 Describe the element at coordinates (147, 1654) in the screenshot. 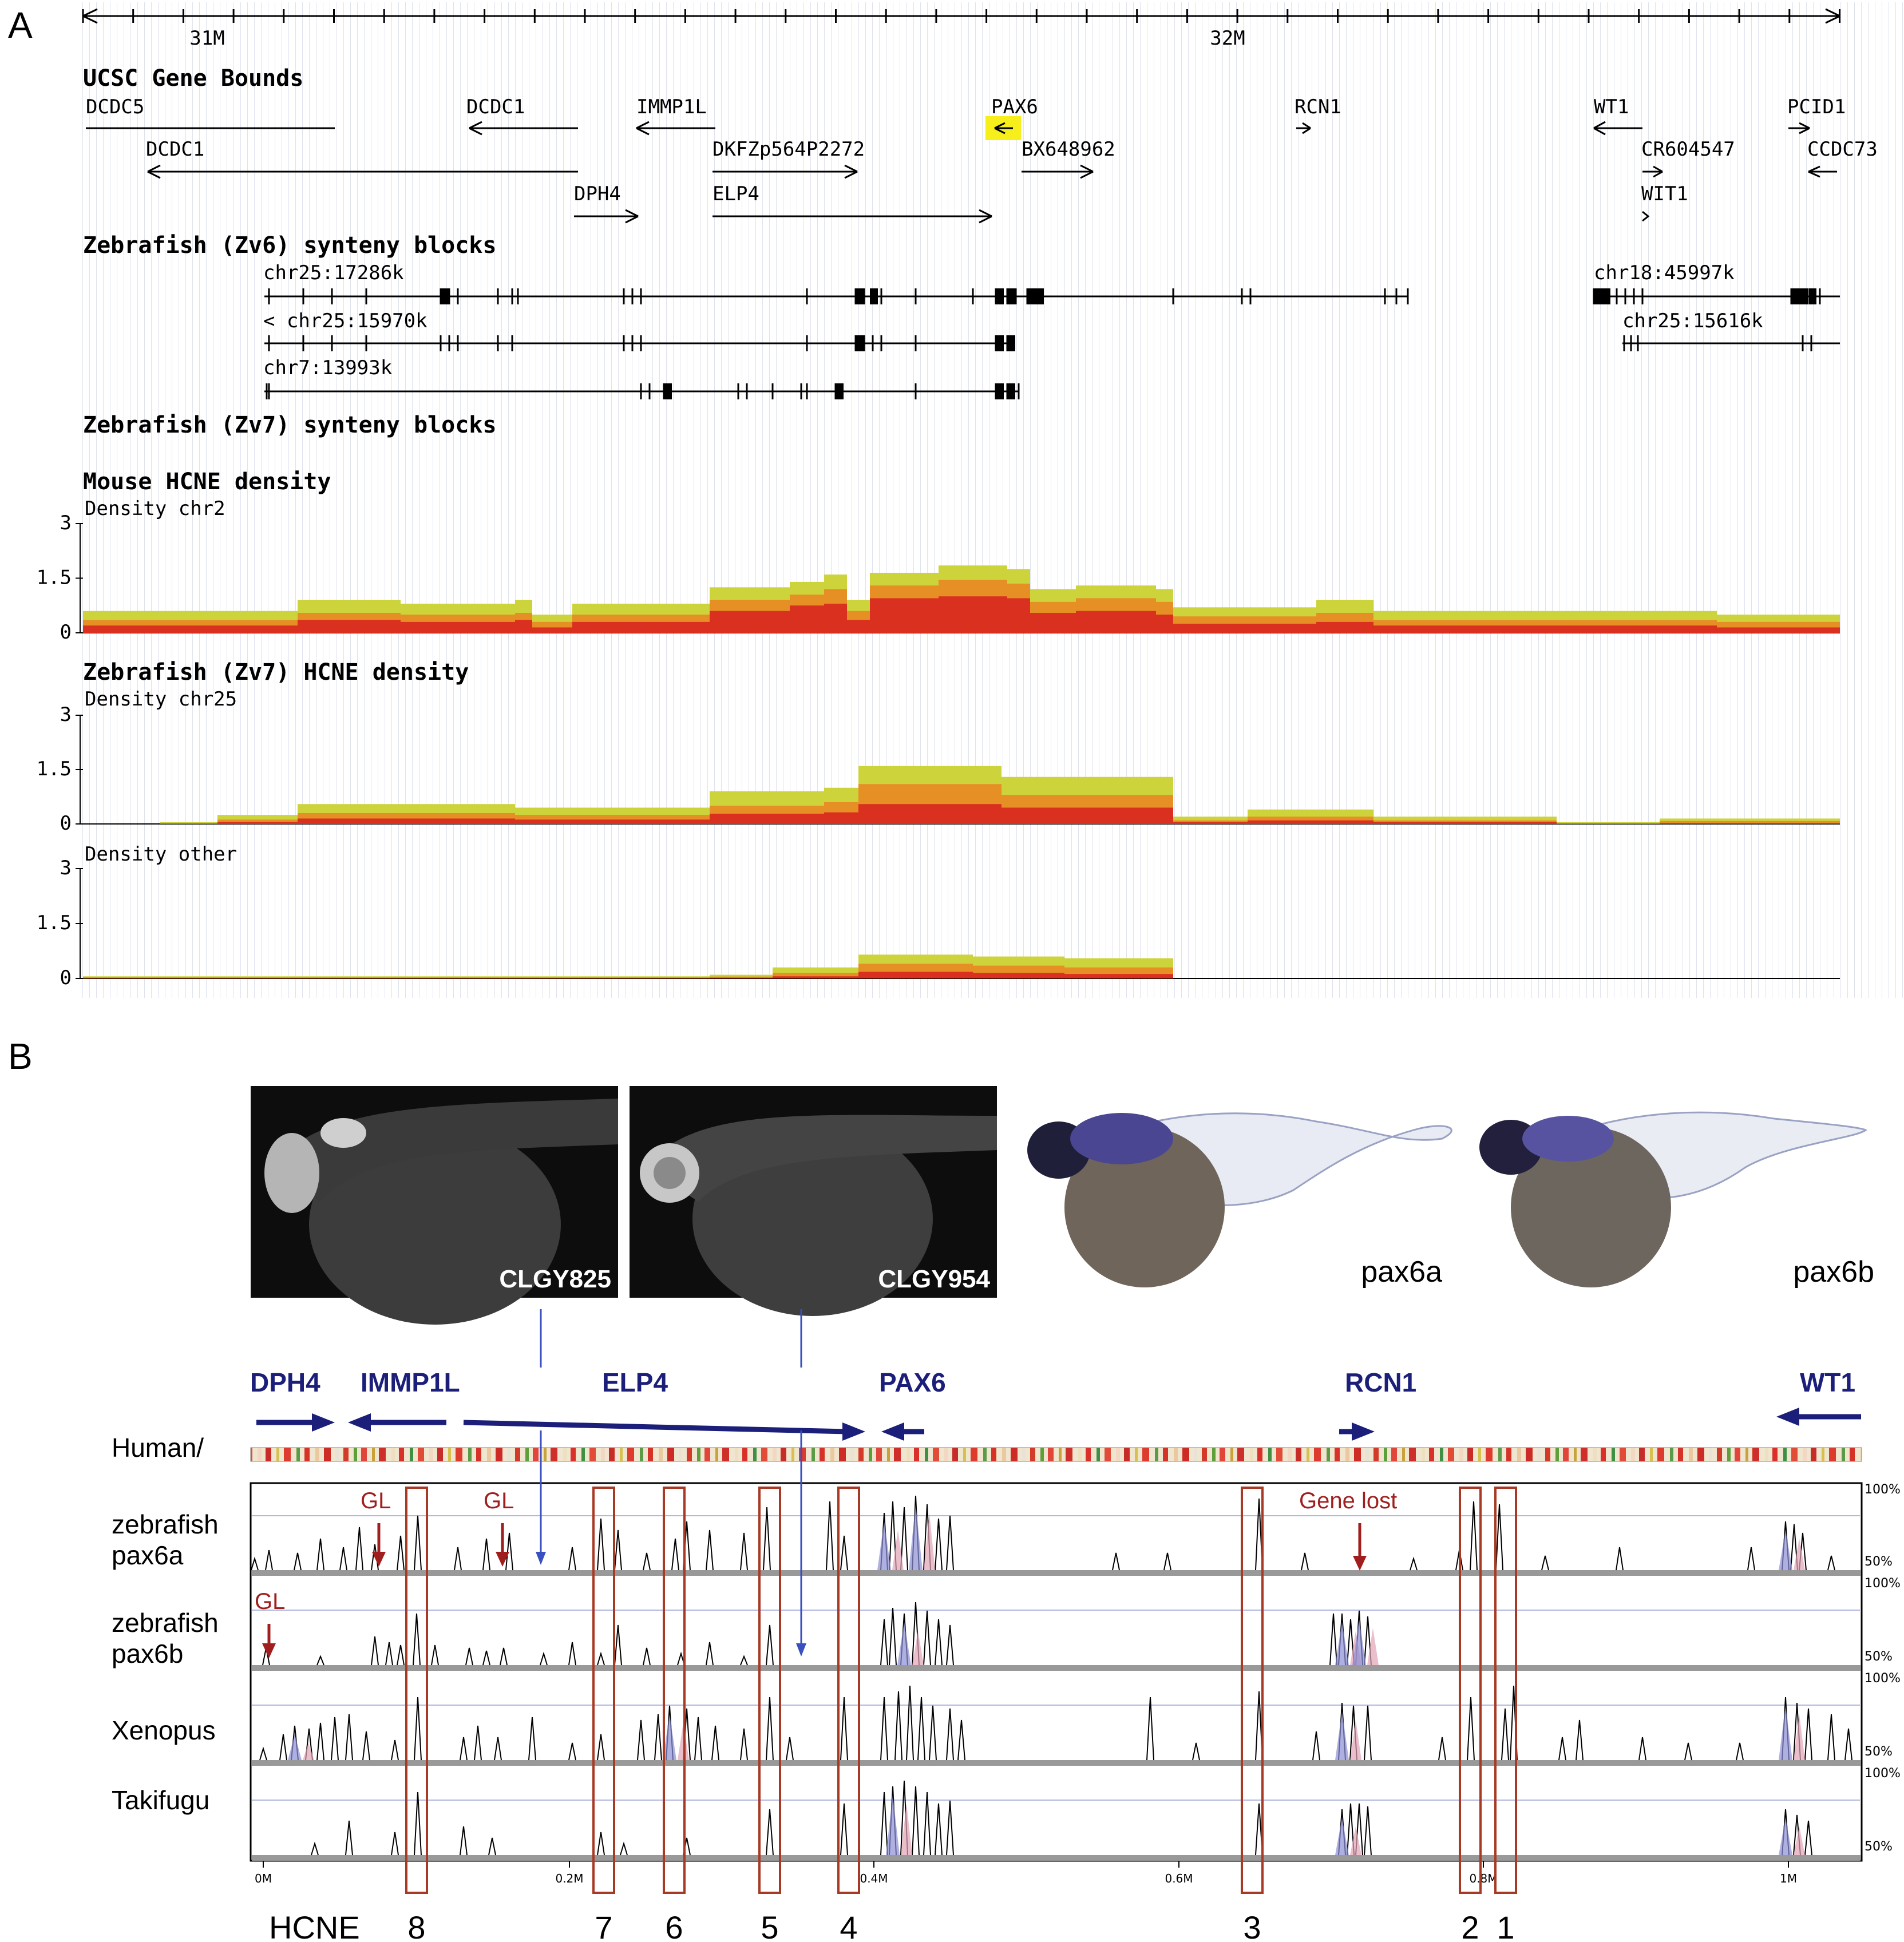

I see `row-label-pax6b-2: pax6b` at that location.